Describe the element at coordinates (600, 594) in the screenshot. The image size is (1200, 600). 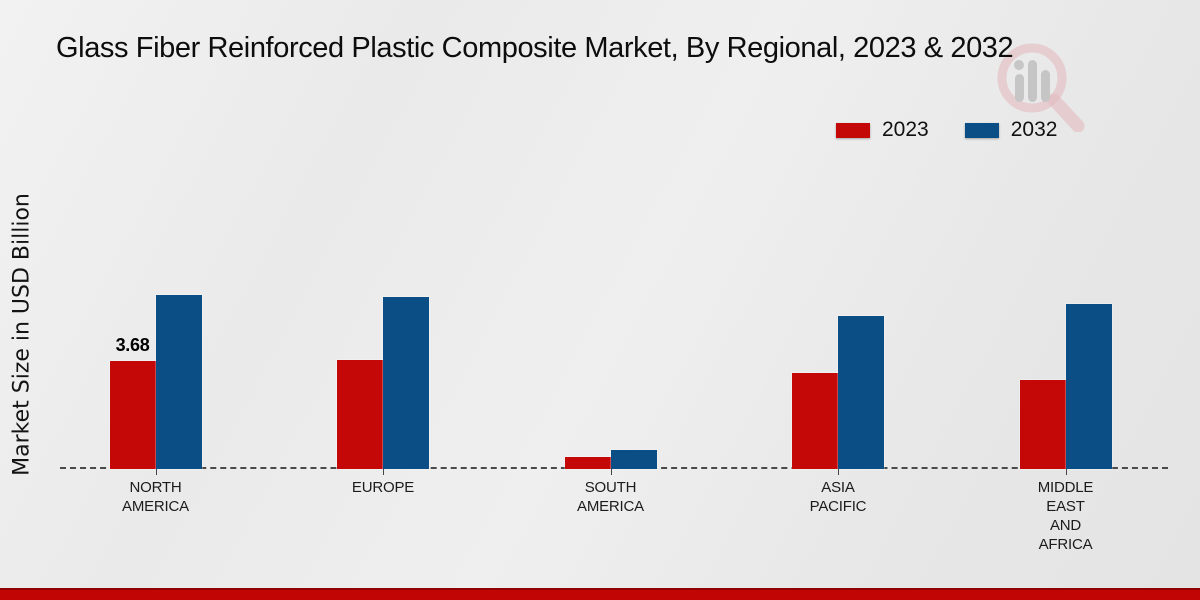
I see `footer-red-band` at that location.